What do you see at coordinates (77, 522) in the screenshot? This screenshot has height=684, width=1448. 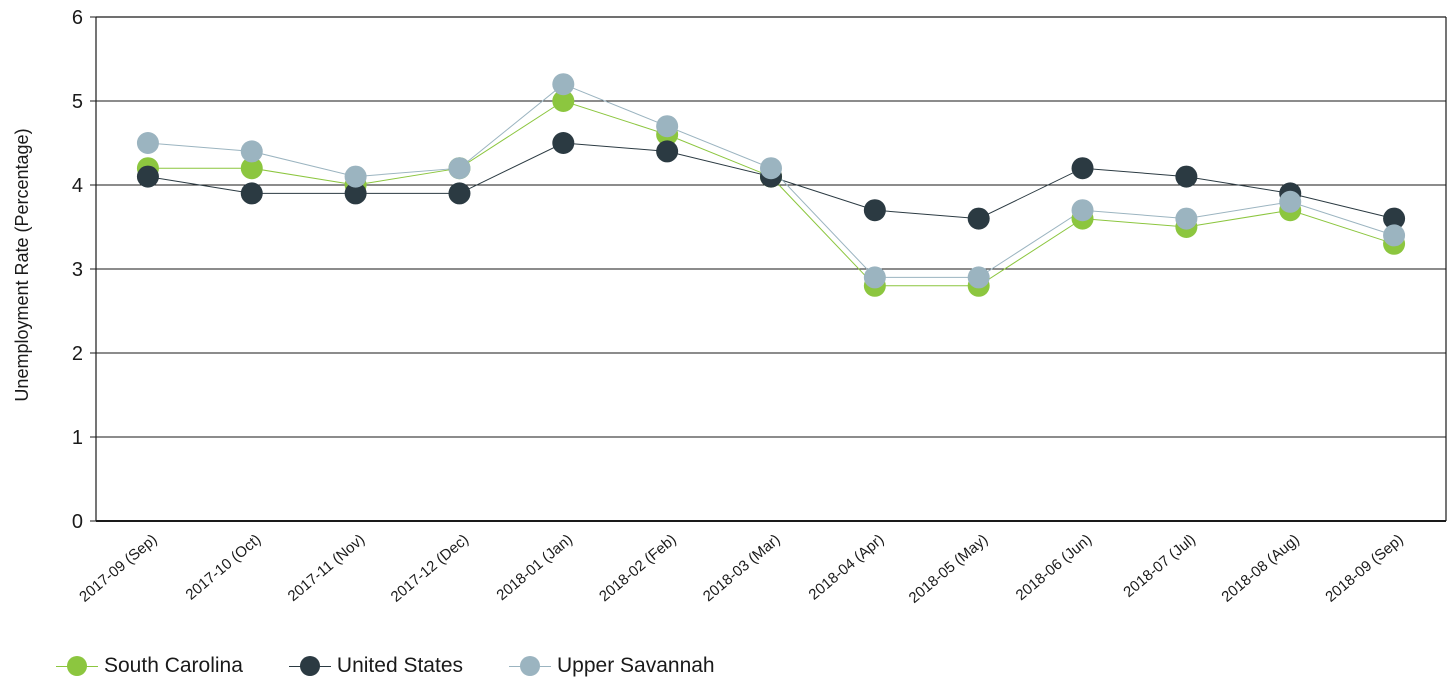 I see `y-tick-label-0: 0` at bounding box center [77, 522].